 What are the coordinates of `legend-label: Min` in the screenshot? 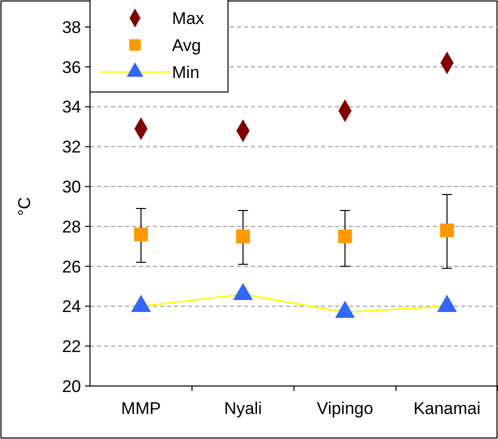 It's located at (186, 72).